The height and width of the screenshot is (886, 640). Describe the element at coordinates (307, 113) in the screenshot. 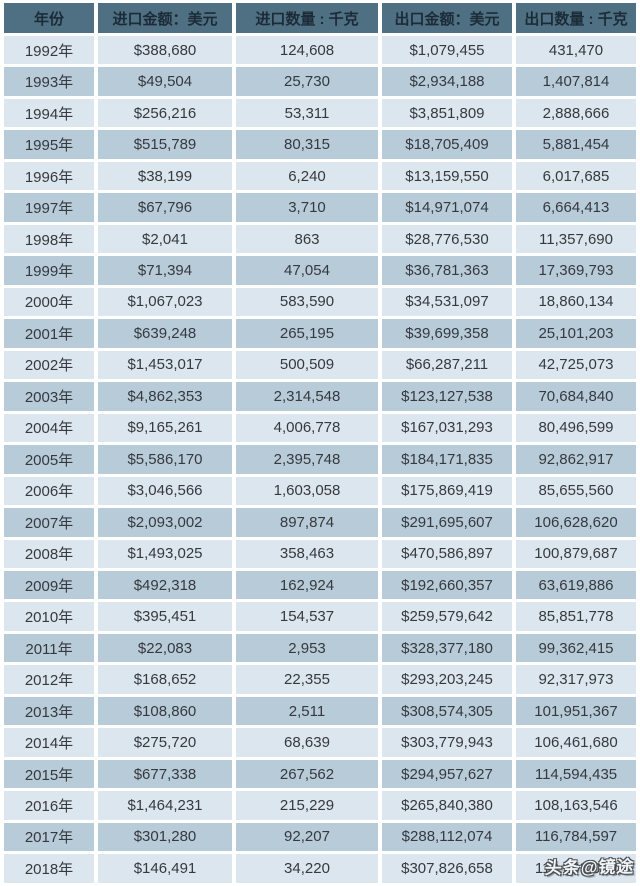

I see `value-cell: 53,311` at that location.